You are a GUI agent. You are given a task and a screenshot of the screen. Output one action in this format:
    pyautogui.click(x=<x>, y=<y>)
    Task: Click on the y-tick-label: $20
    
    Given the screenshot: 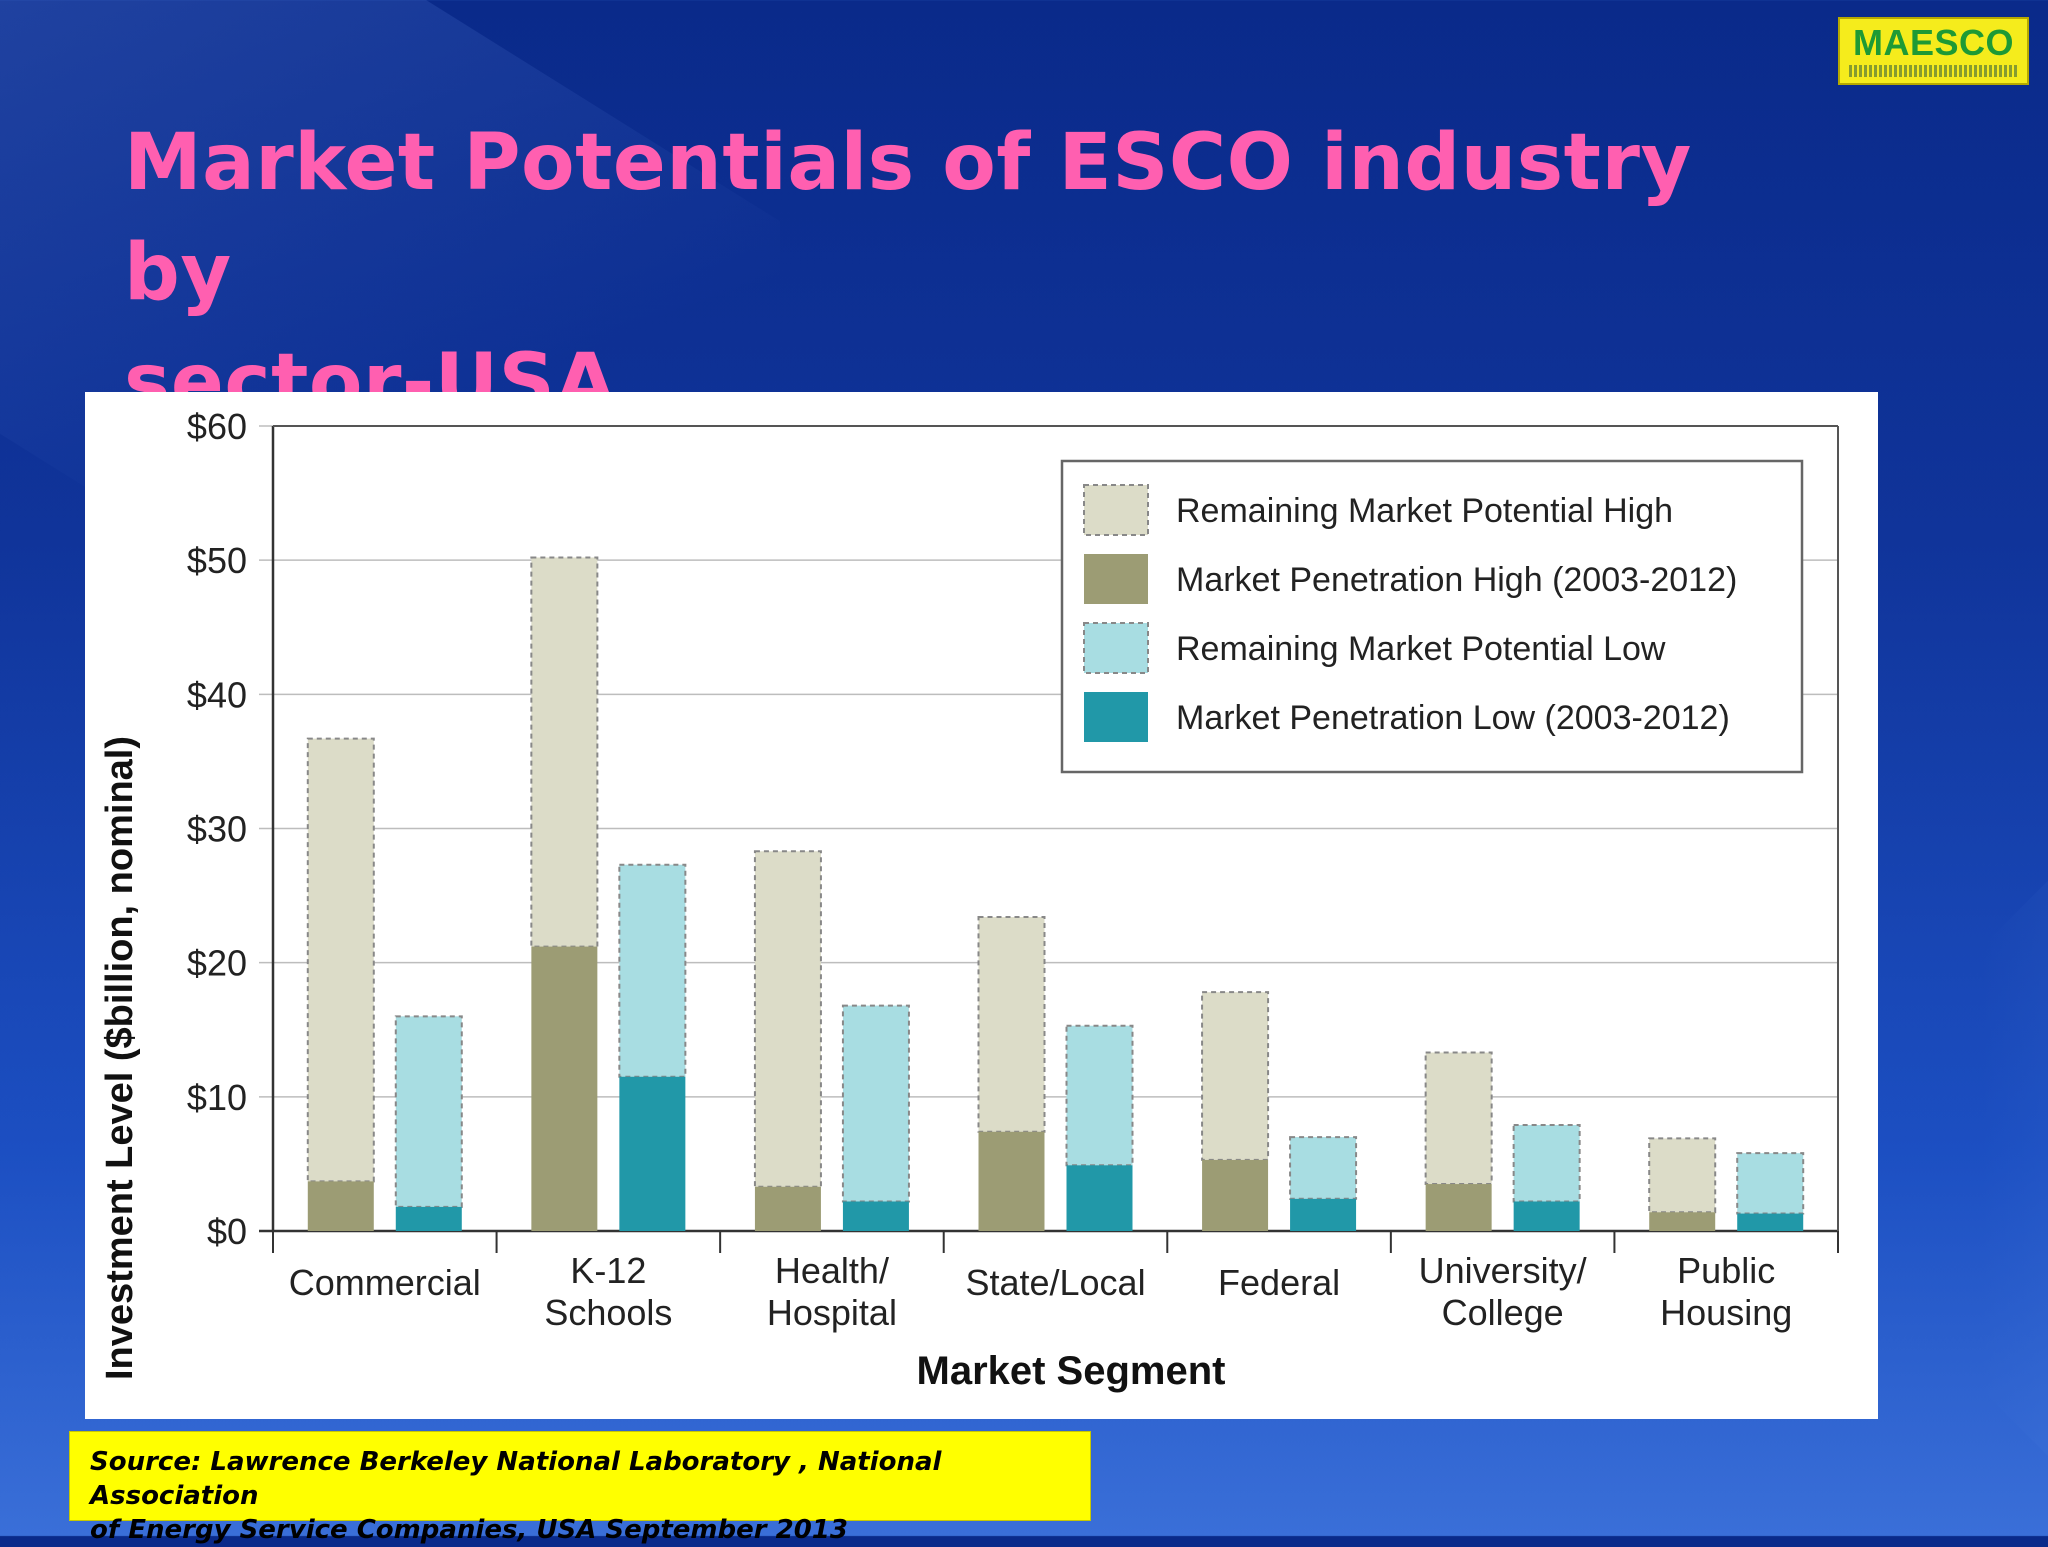 What is the action you would take?
    pyautogui.click(x=217, y=963)
    